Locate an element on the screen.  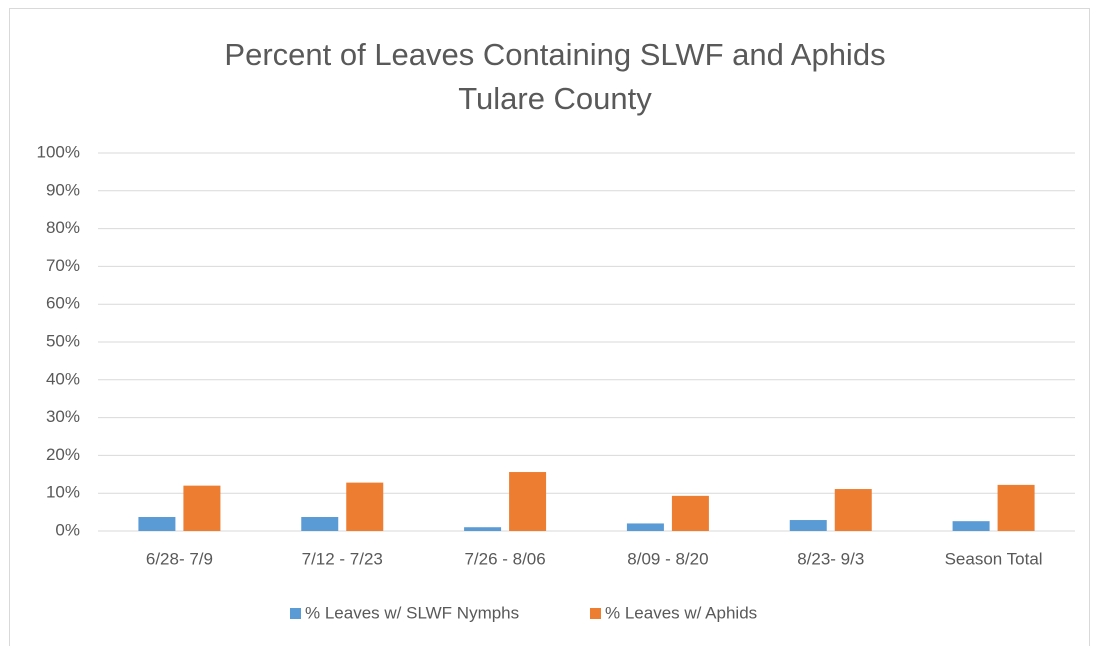
x-tick-label: 7/26 - 8/06 is located at coordinates (504, 558).